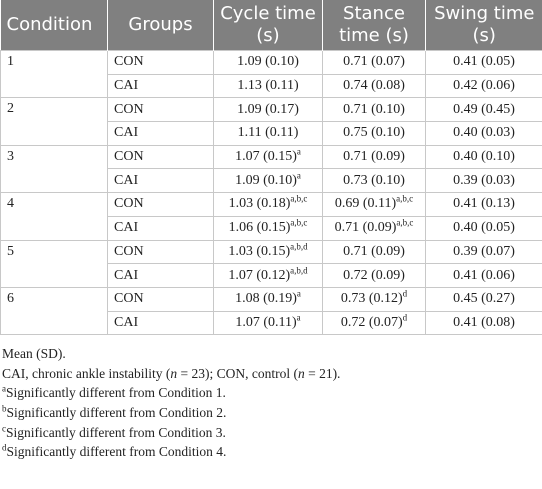 Image resolution: width=542 pixels, height=489 pixels. Describe the element at coordinates (54, 74) in the screenshot. I see `condition-cell: 1` at that location.